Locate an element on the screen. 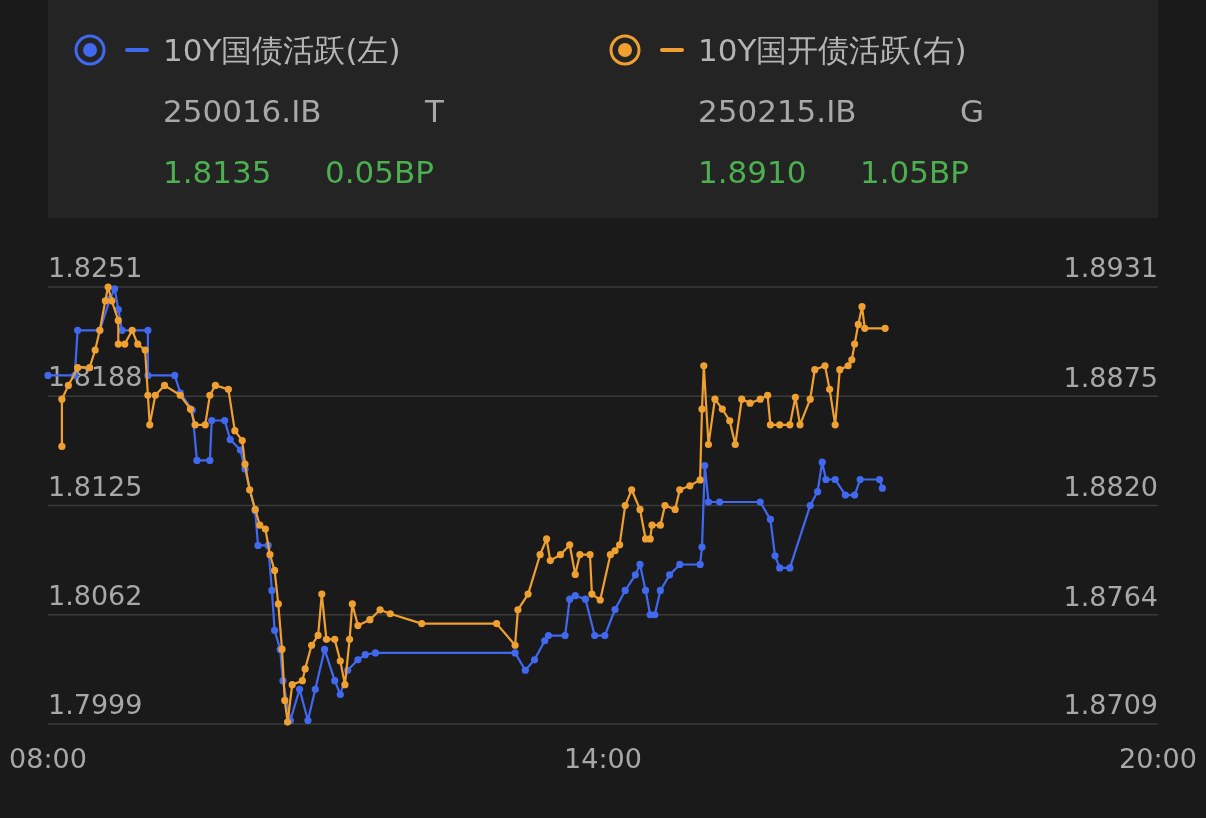 The image size is (1206, 818). text: 250016.IB is located at coordinates (242, 111).